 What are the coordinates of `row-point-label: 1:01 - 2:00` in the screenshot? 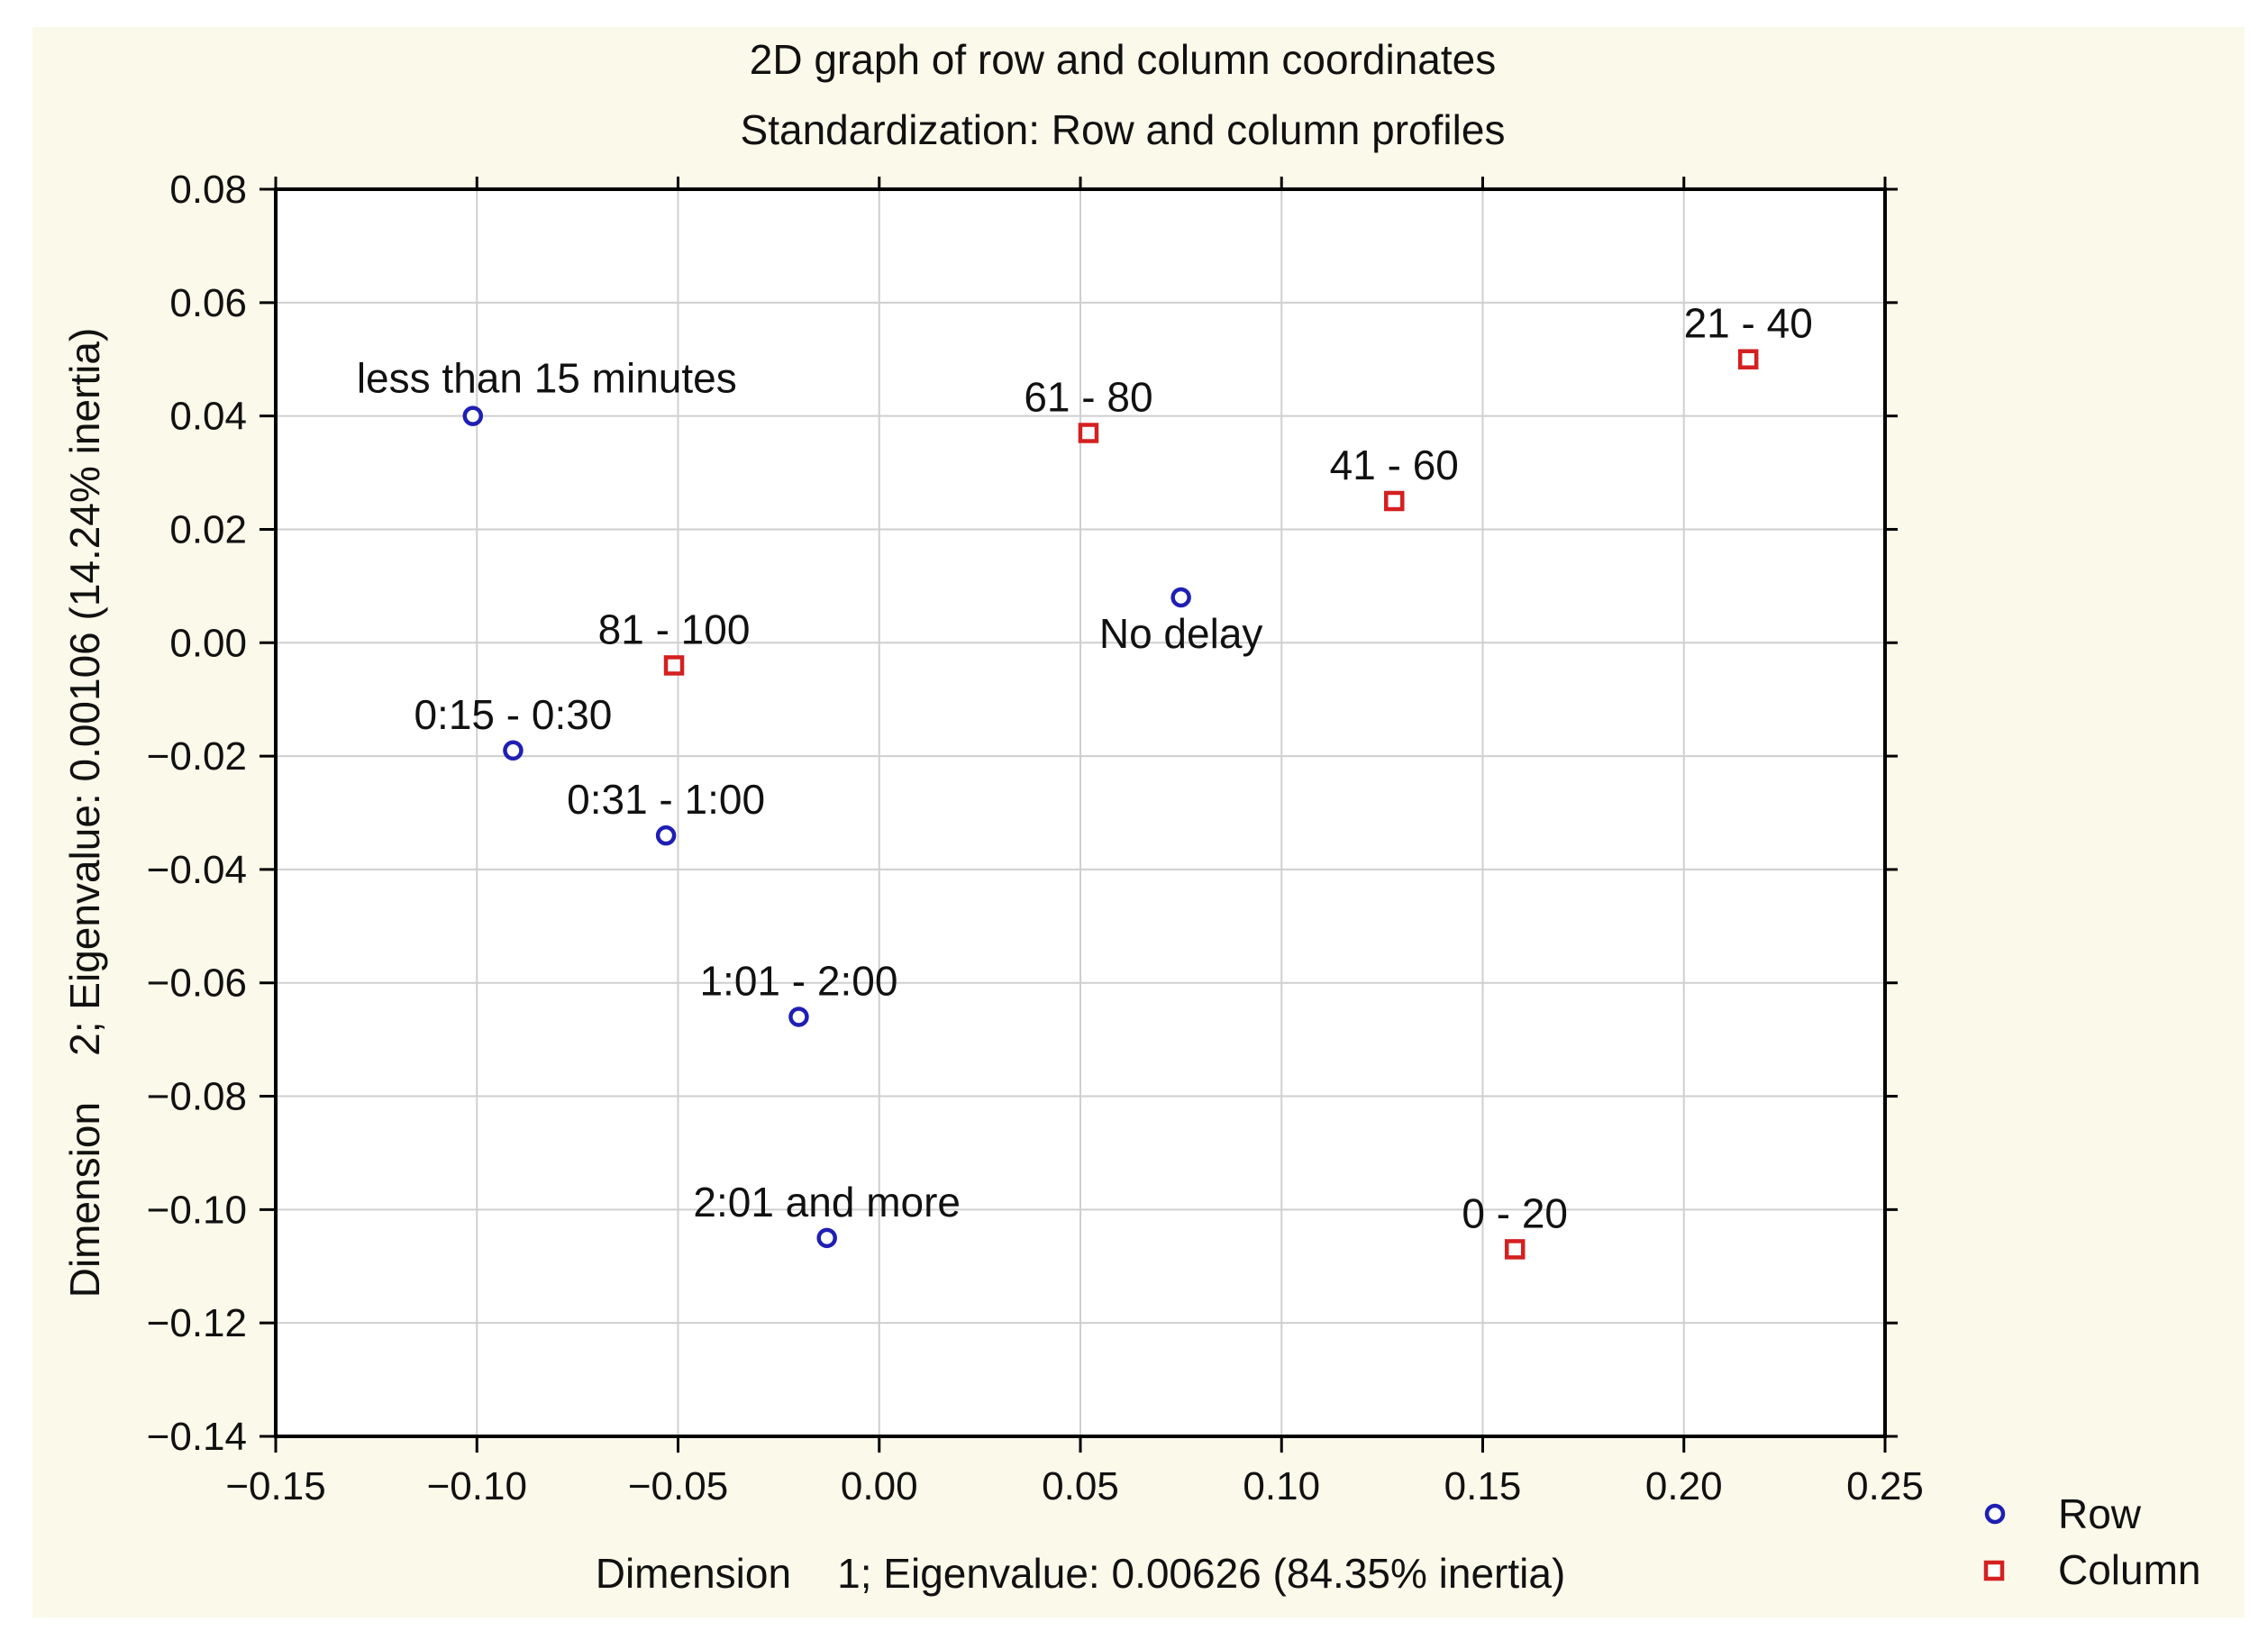 It's located at (798, 981).